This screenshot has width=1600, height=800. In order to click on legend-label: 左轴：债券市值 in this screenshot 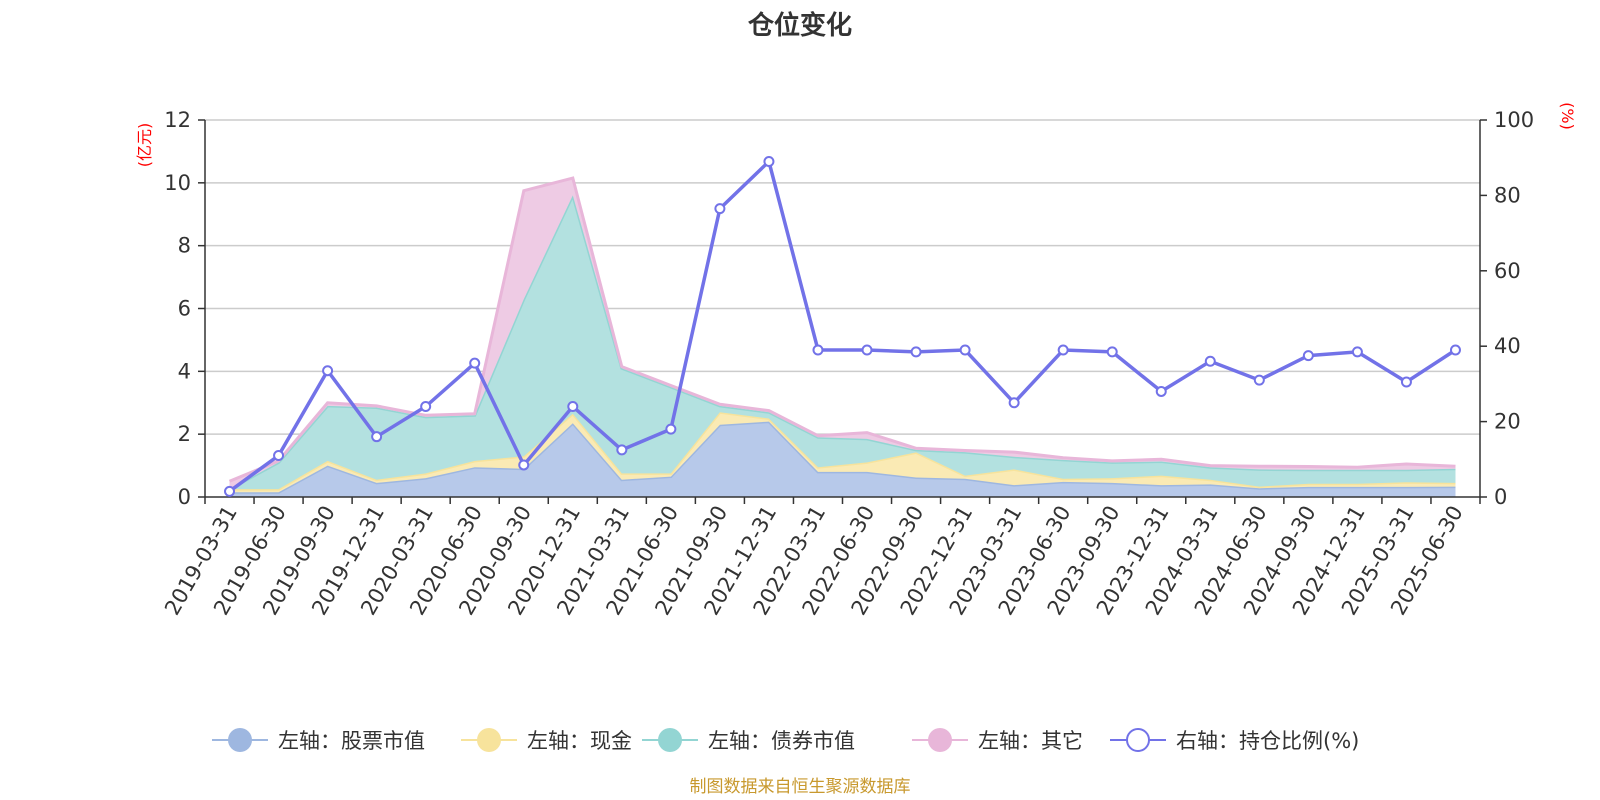, I will do `click(781, 741)`.